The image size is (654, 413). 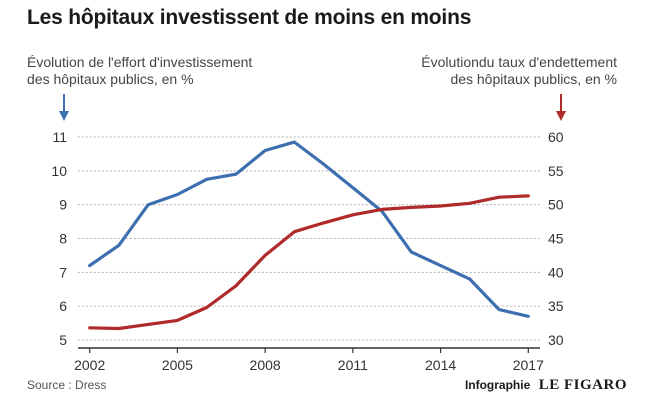 What do you see at coordinates (59, 137) in the screenshot?
I see `left-y-tick-label: 11` at bounding box center [59, 137].